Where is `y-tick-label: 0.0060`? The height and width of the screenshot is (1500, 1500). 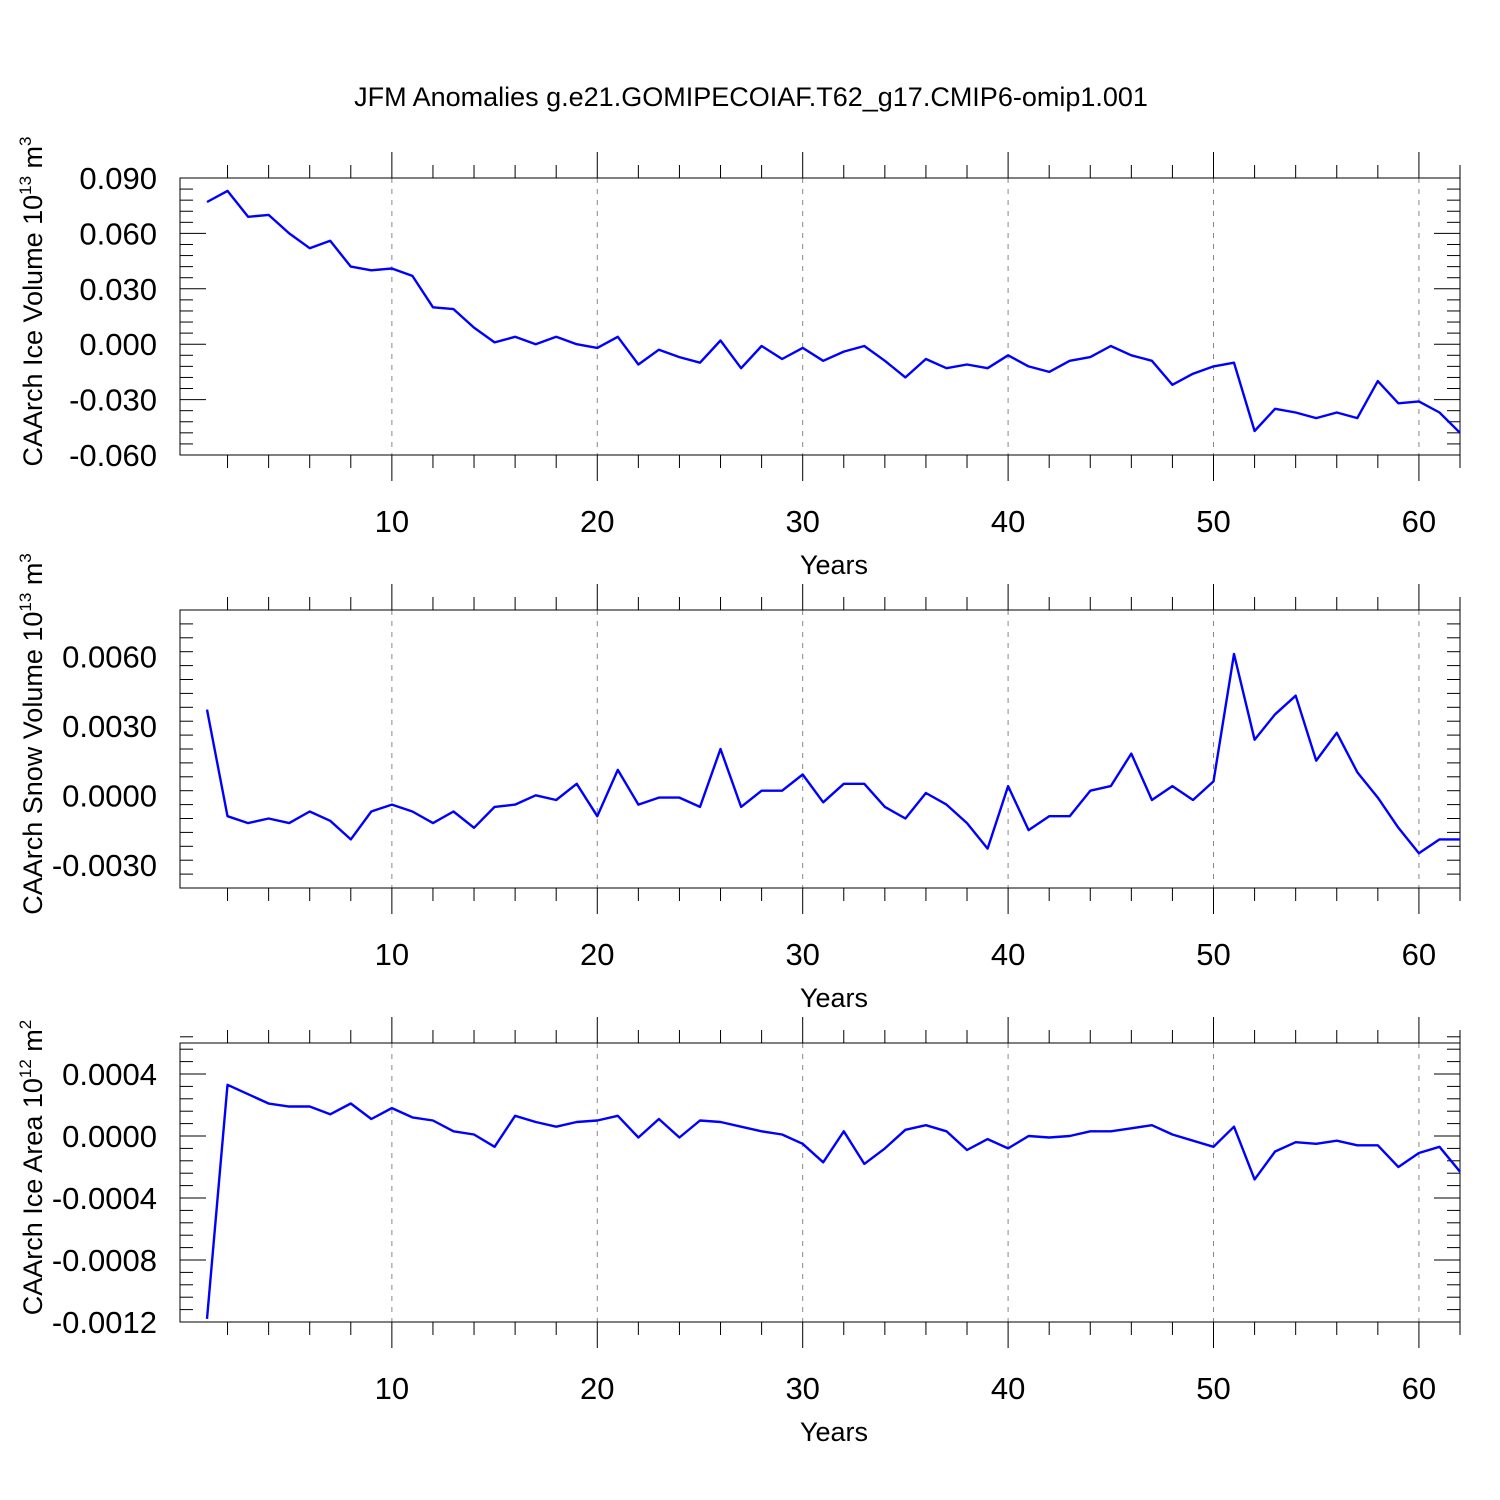
y-tick-label: 0.0060 is located at coordinates (109, 656).